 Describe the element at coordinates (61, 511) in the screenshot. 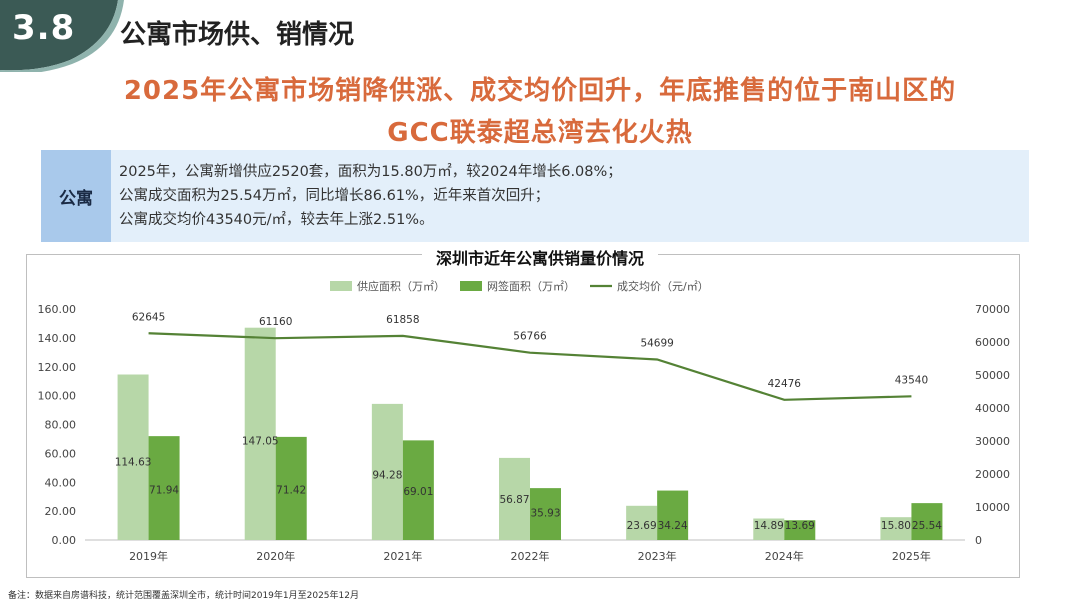

I see `left-axis-tick-label: 20.00` at that location.